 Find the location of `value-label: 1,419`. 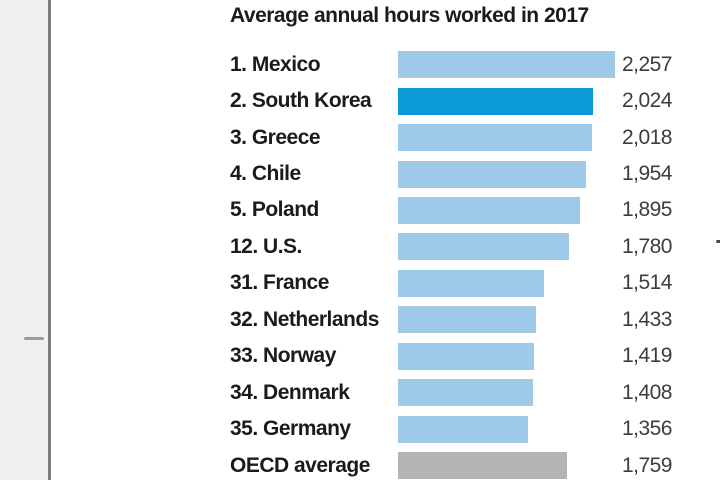

value-label: 1,419 is located at coordinates (647, 356).